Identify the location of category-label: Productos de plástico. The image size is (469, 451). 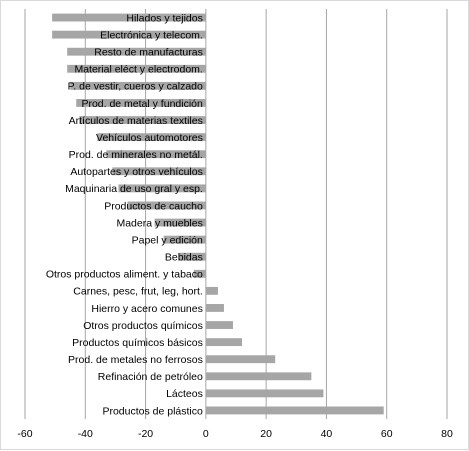
(152, 411).